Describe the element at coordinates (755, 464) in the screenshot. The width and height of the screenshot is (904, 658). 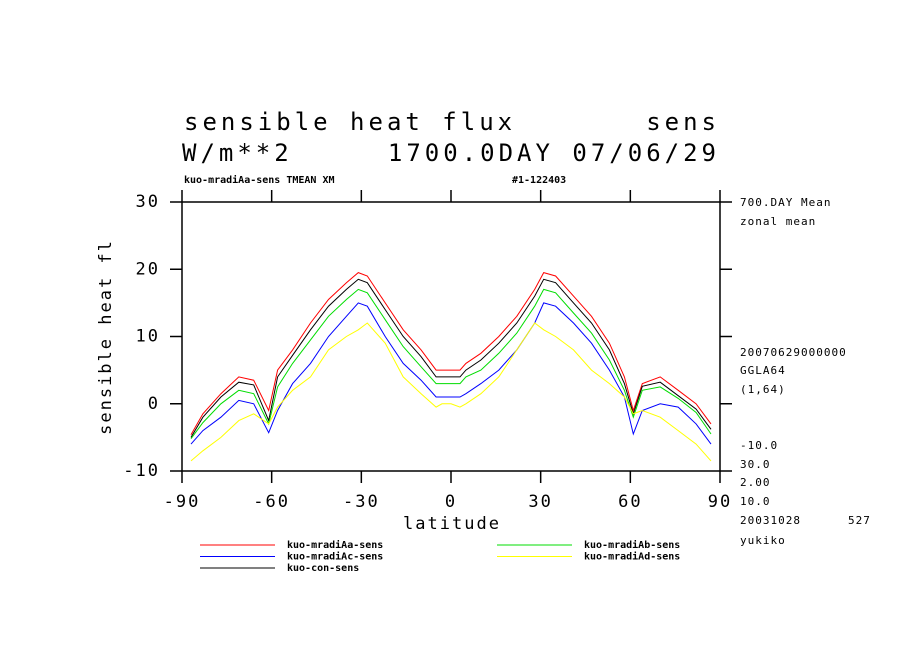
I see `annotation: 30.0` at that location.